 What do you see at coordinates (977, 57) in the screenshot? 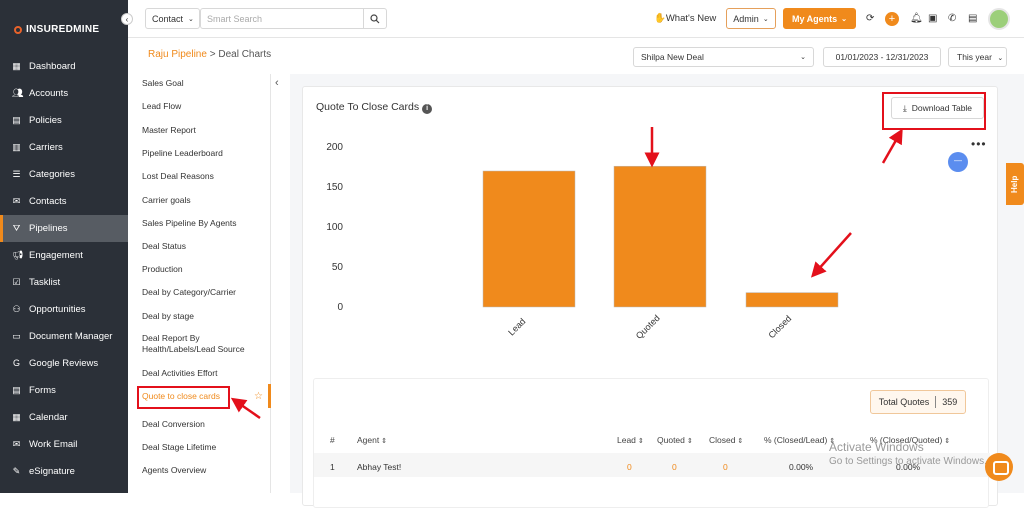
I see `period-select: This year ⌄` at bounding box center [977, 57].